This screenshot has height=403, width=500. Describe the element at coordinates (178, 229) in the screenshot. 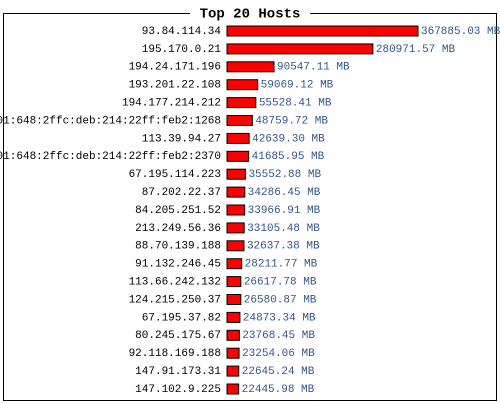

I see `y-tick-label: 213.249.56.36` at that location.